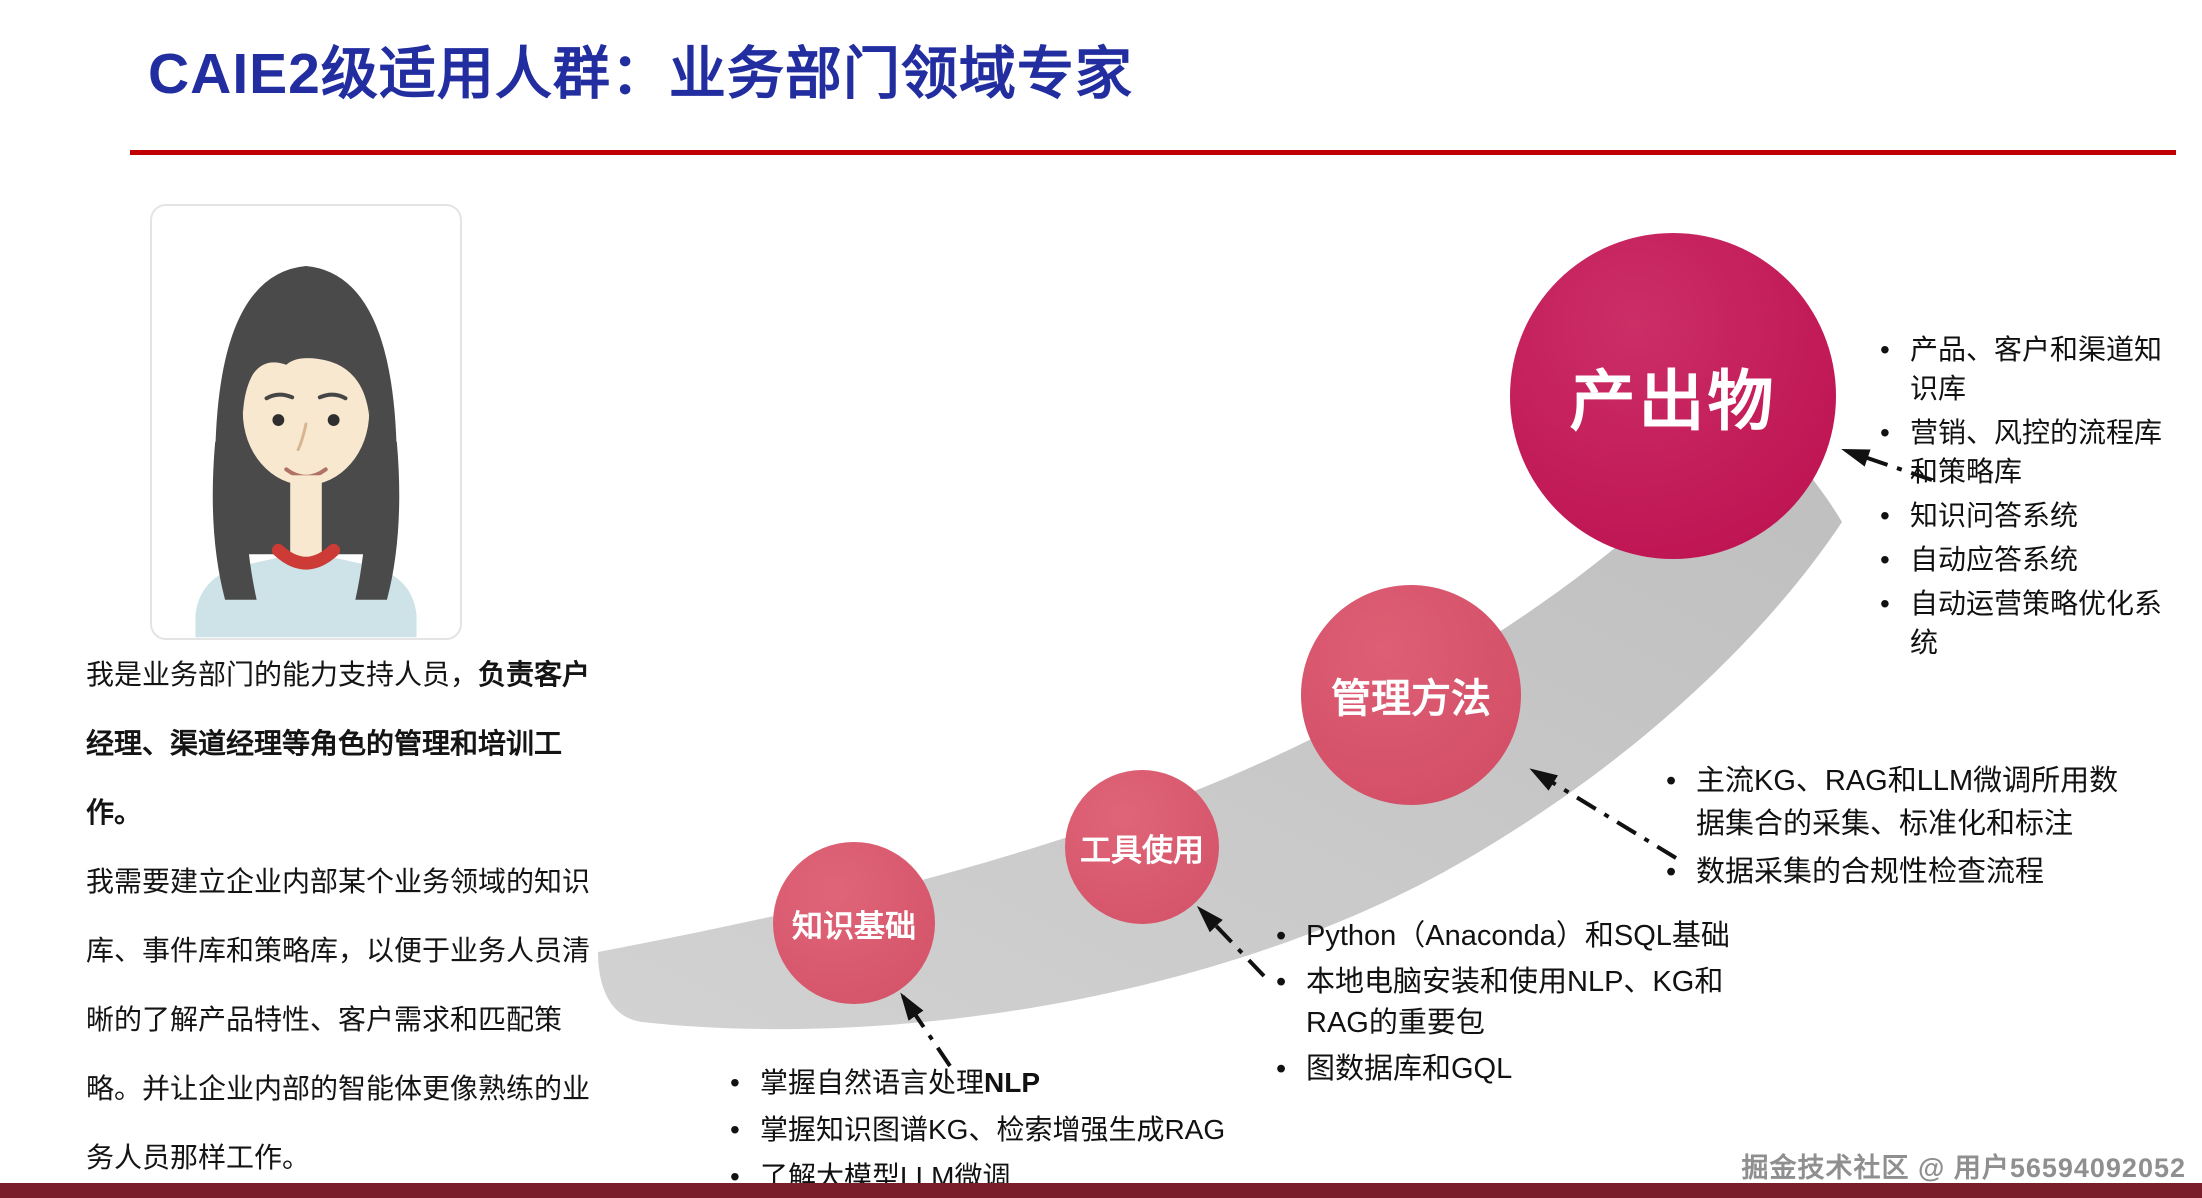 This screenshot has height=1198, width=2202. Describe the element at coordinates (1902, 872) in the screenshot. I see `list-item: 数据采集的合规性检查流程` at that location.